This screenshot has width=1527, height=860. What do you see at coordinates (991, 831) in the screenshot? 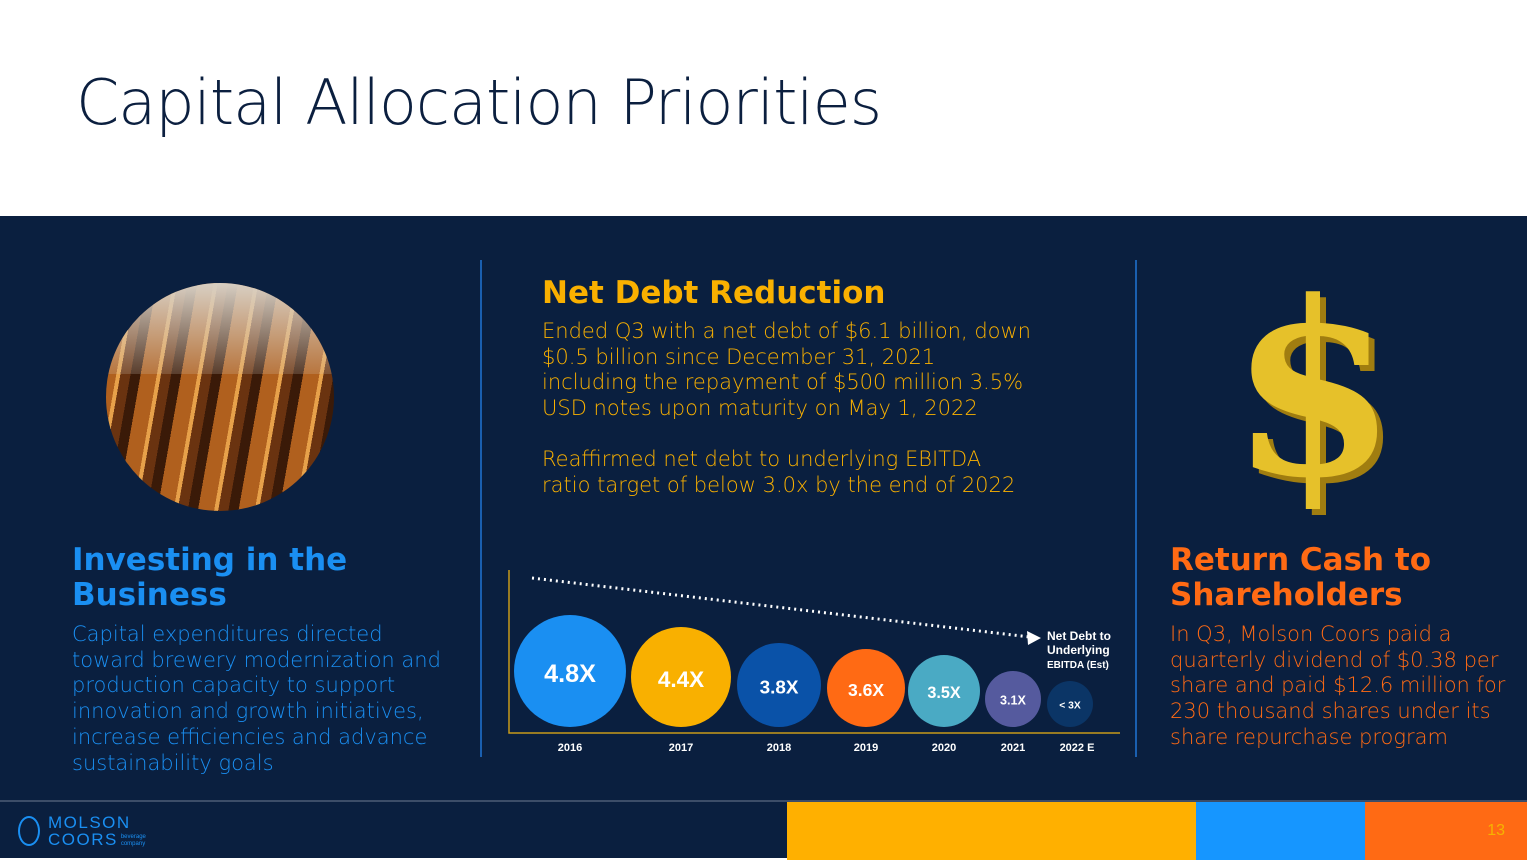
I see `footer-bar-yellow` at bounding box center [991, 831].